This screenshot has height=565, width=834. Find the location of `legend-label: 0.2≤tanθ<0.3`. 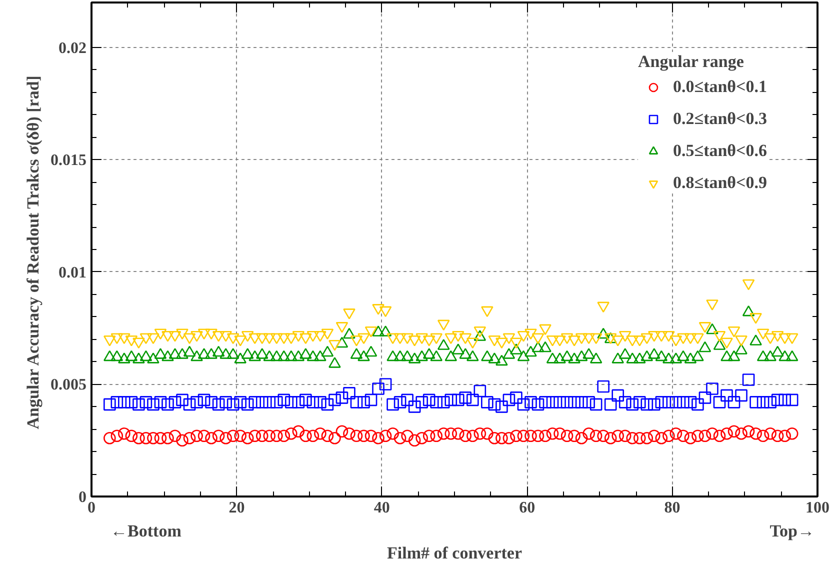

legend-label: 0.2≤tanθ<0.3 is located at coordinates (719, 119).